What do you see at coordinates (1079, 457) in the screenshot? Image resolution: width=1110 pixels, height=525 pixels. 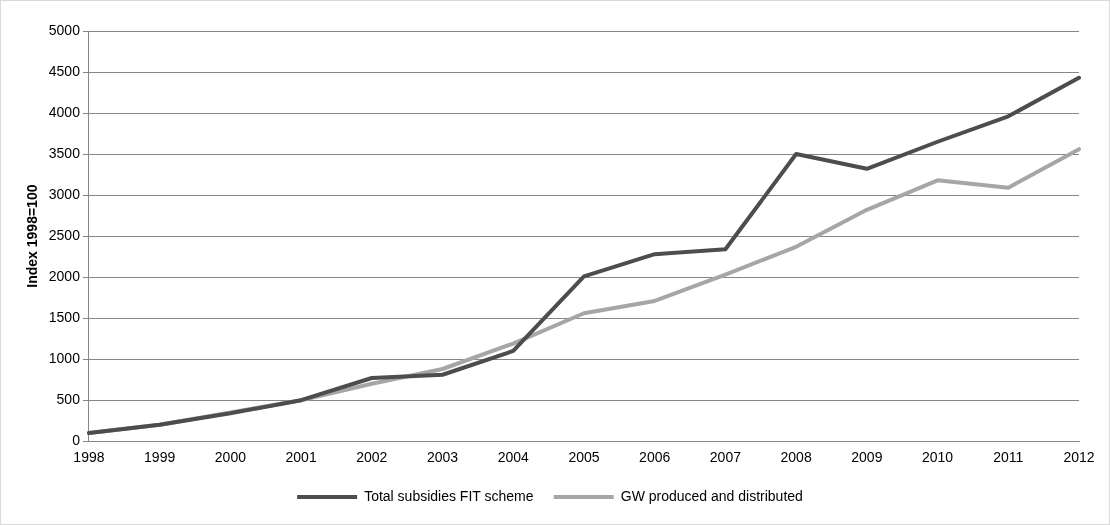 I see `x-tick-label: 2012` at bounding box center [1079, 457].